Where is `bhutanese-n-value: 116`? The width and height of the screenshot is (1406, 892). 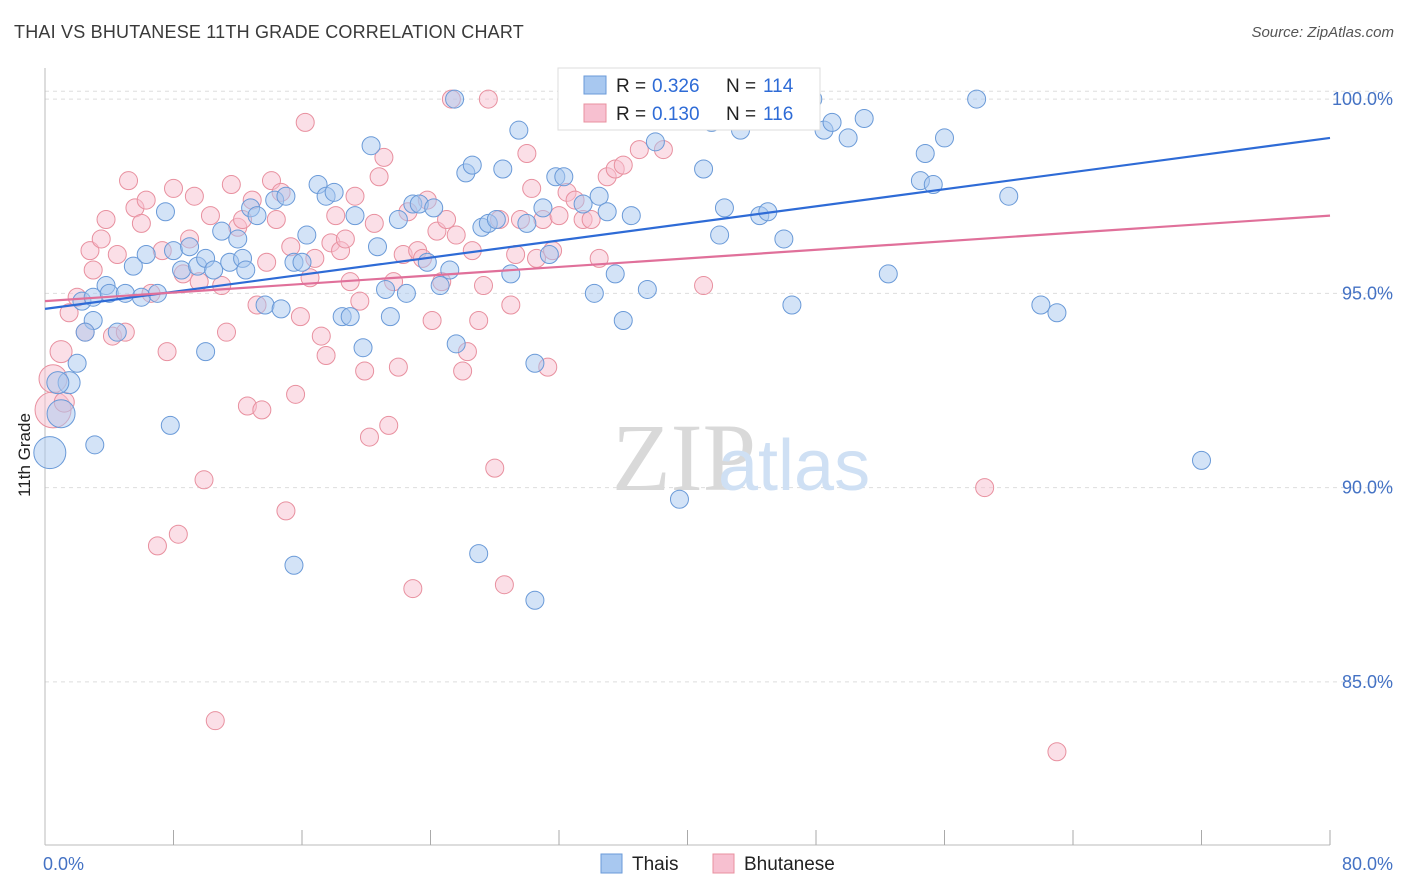 bhutanese-n-value: 116 is located at coordinates (778, 114).